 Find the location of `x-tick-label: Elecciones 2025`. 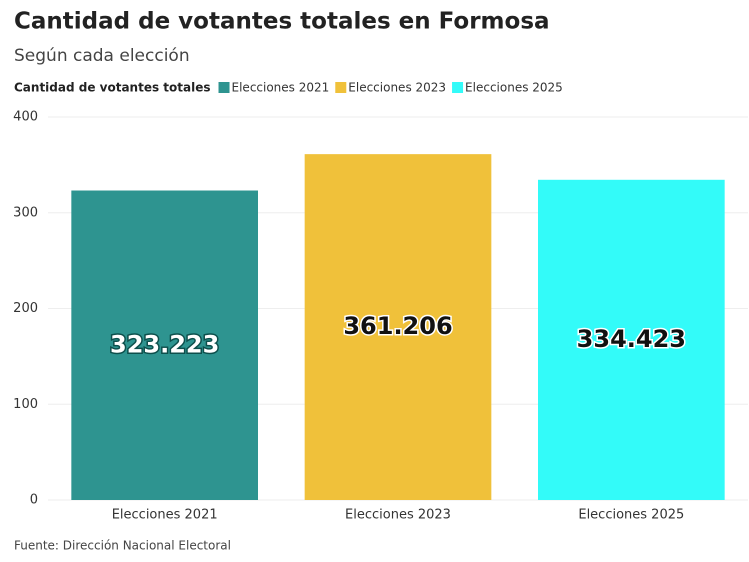

x-tick-label: Elecciones 2025 is located at coordinates (631, 515).